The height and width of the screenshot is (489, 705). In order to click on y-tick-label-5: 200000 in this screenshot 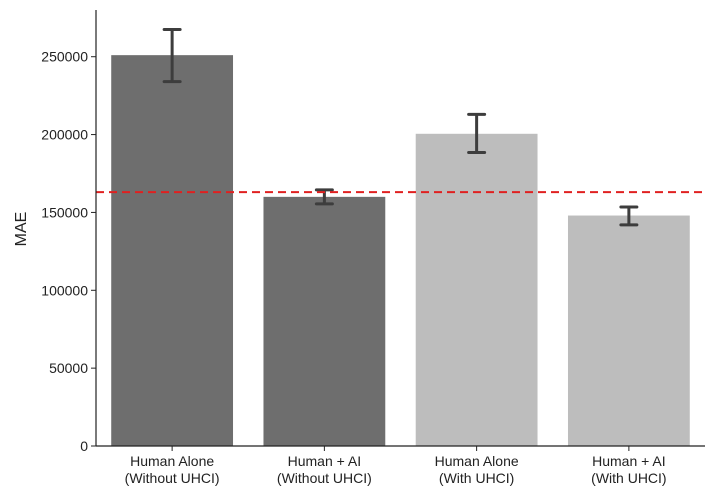, I will do `click(64, 135)`.